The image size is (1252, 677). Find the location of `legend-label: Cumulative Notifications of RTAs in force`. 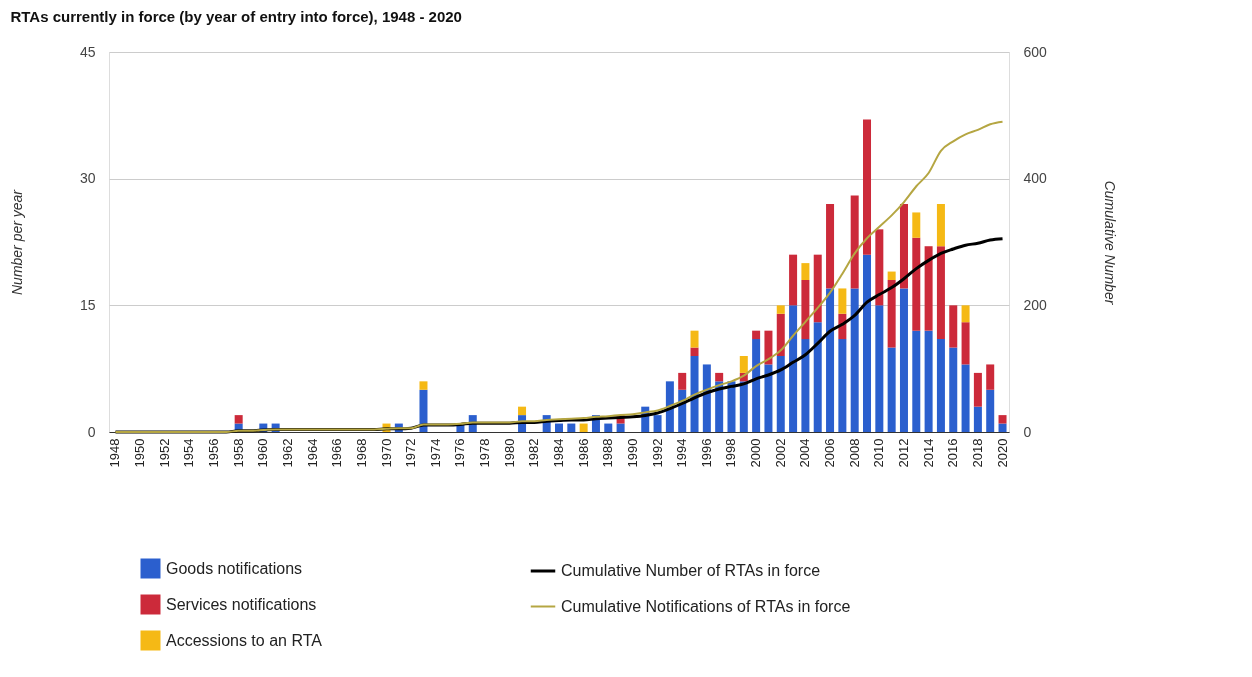

legend-label: Cumulative Notifications of RTAs in force is located at coordinates (706, 606).